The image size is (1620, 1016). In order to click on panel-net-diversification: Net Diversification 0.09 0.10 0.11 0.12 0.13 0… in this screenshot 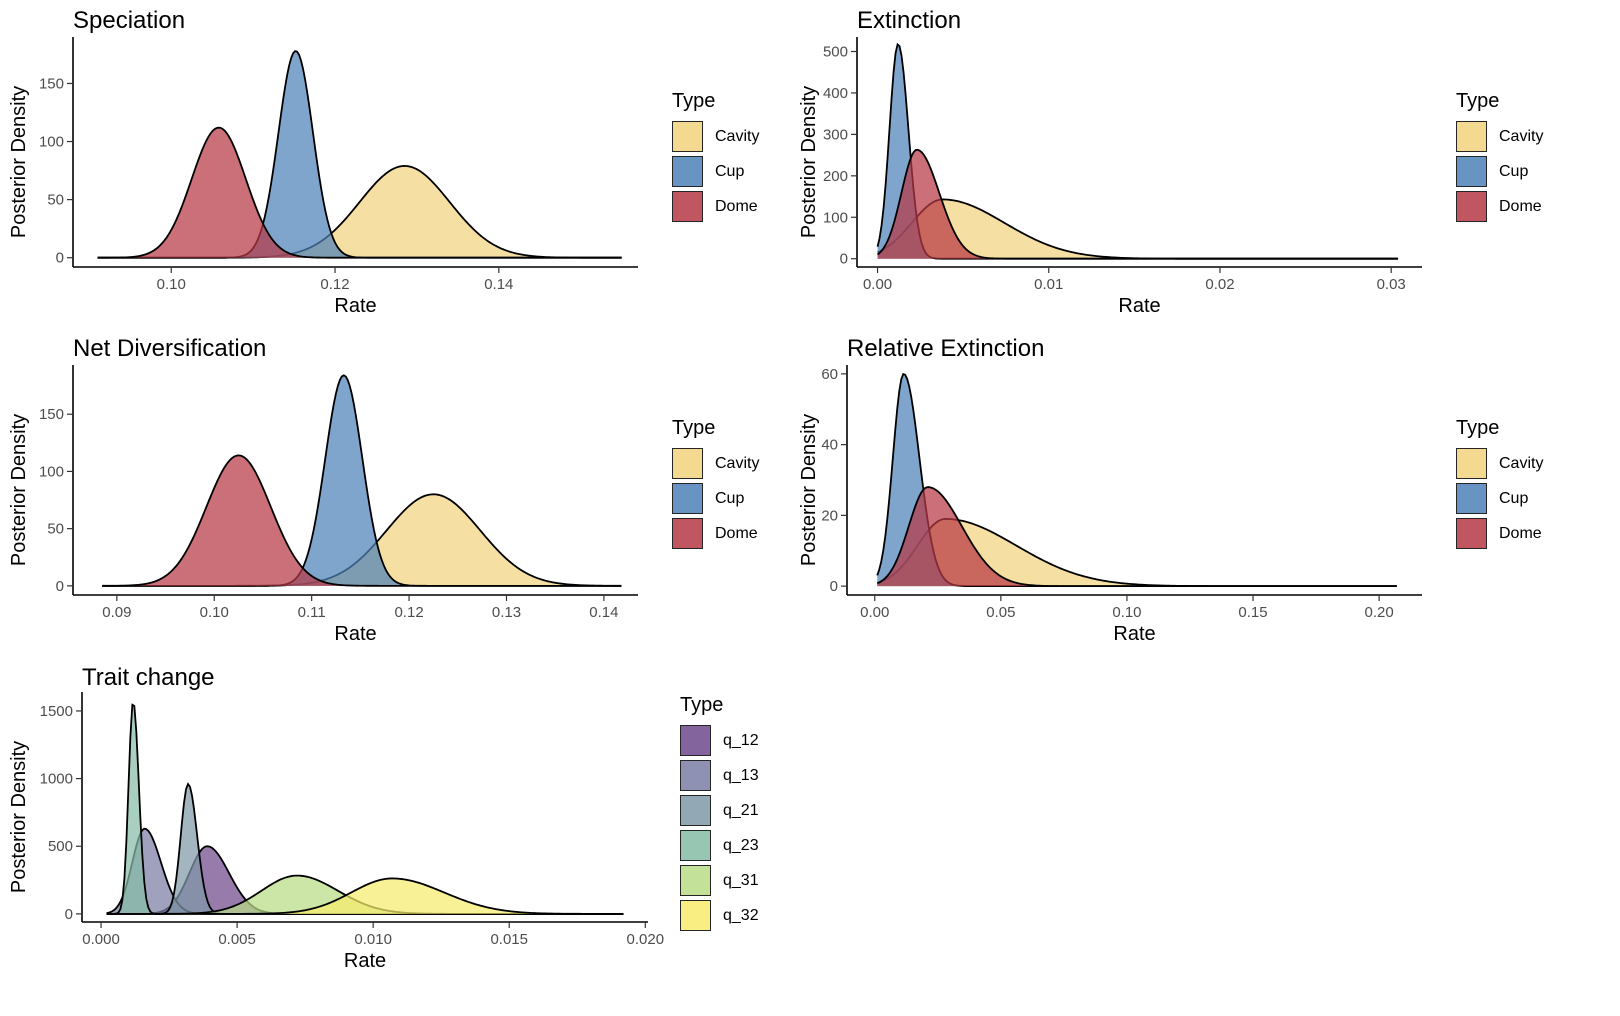, I will do `click(330, 495)`.